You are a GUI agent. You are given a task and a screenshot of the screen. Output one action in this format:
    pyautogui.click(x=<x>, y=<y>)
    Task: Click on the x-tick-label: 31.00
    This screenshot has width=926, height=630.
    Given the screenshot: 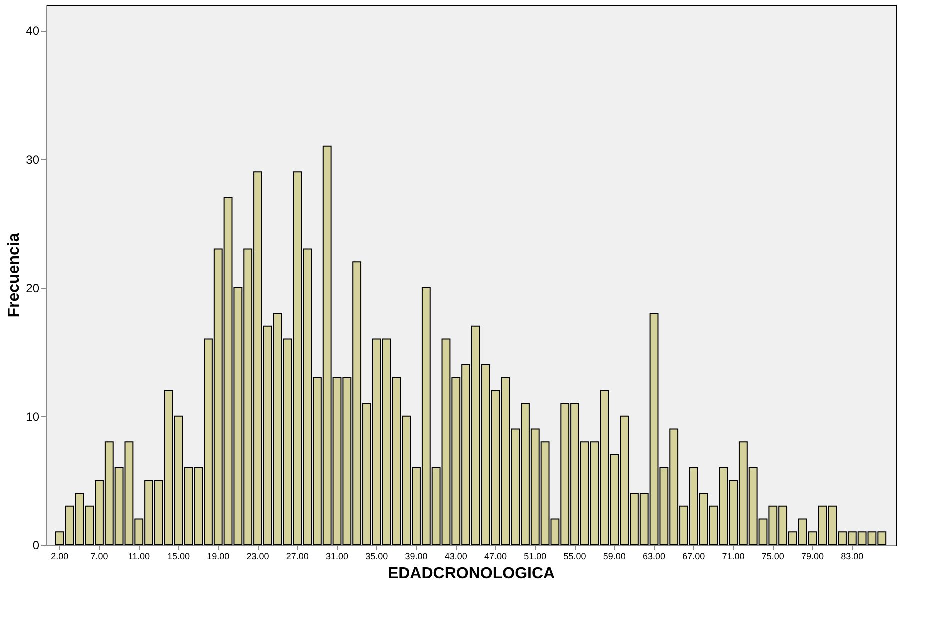 What is the action you would take?
    pyautogui.click(x=337, y=557)
    